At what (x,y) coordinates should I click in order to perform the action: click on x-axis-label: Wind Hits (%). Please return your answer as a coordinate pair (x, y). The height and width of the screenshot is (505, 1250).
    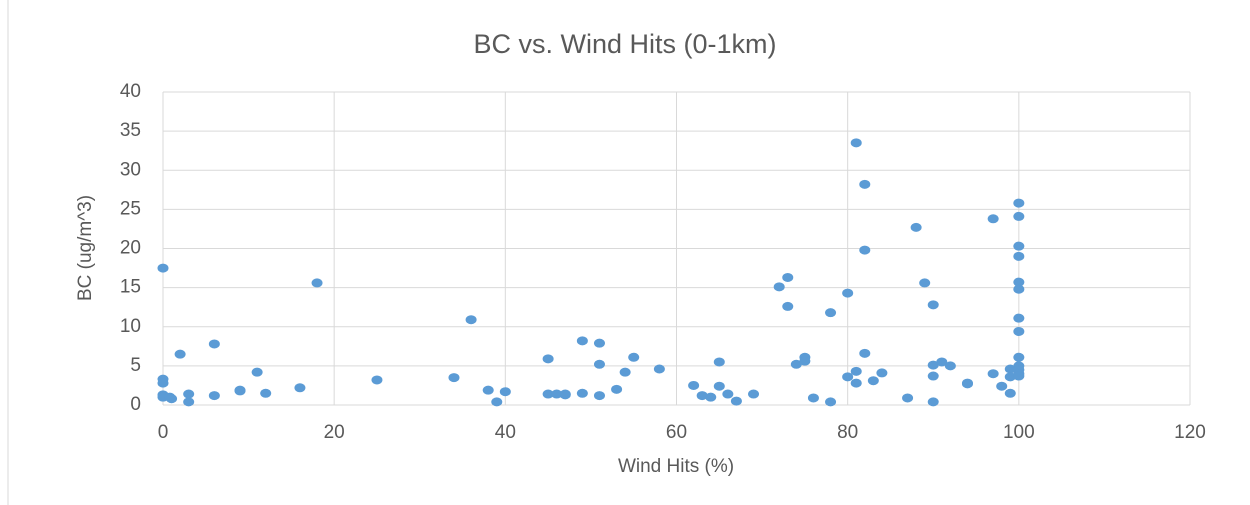
    Looking at the image, I should click on (676, 466).